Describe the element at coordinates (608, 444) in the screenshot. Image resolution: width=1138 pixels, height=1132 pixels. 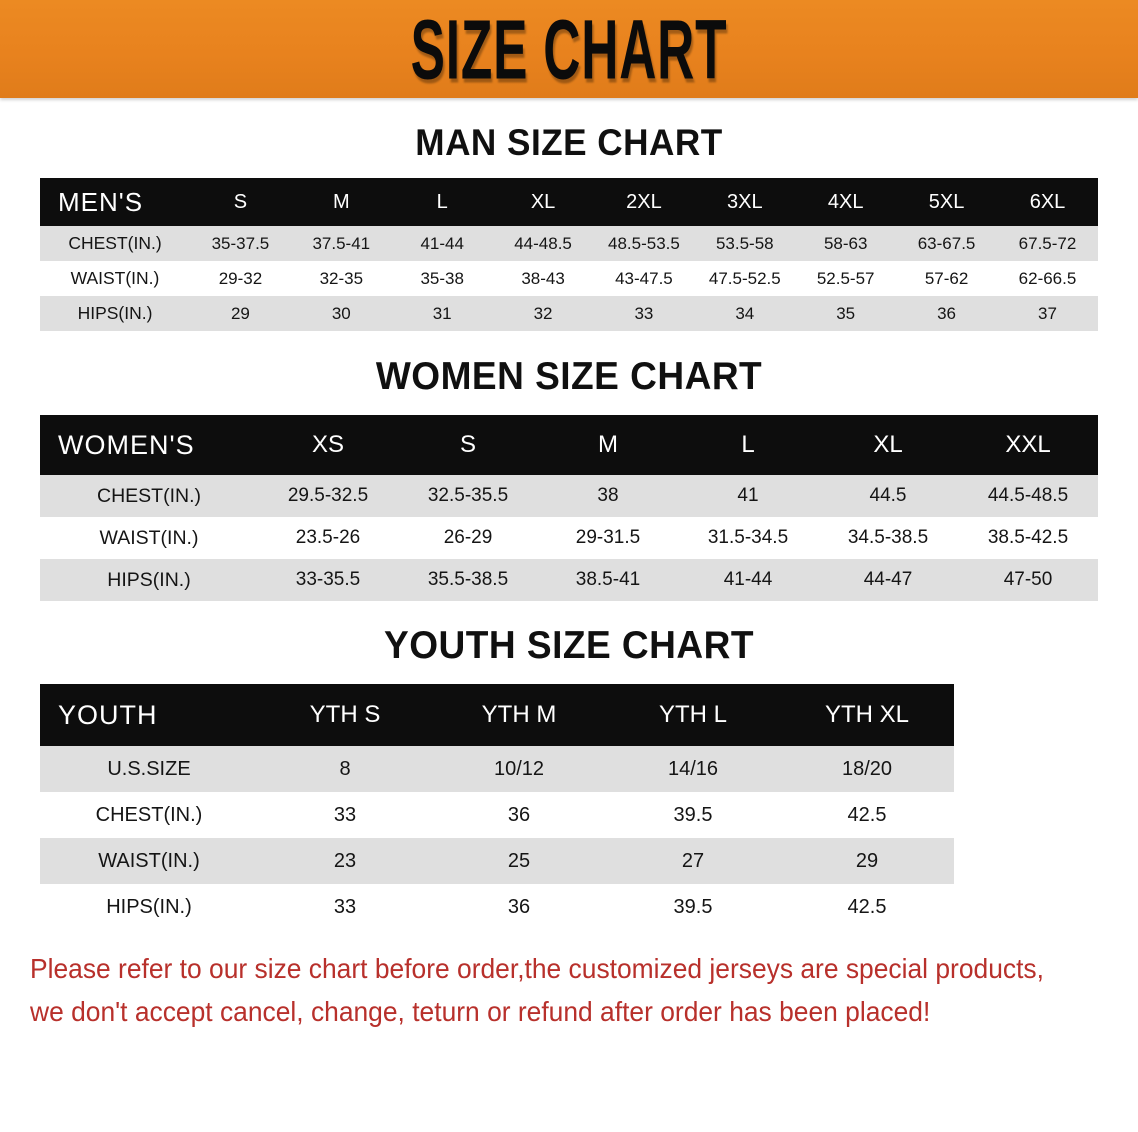
I see `women-column-header: M` at that location.